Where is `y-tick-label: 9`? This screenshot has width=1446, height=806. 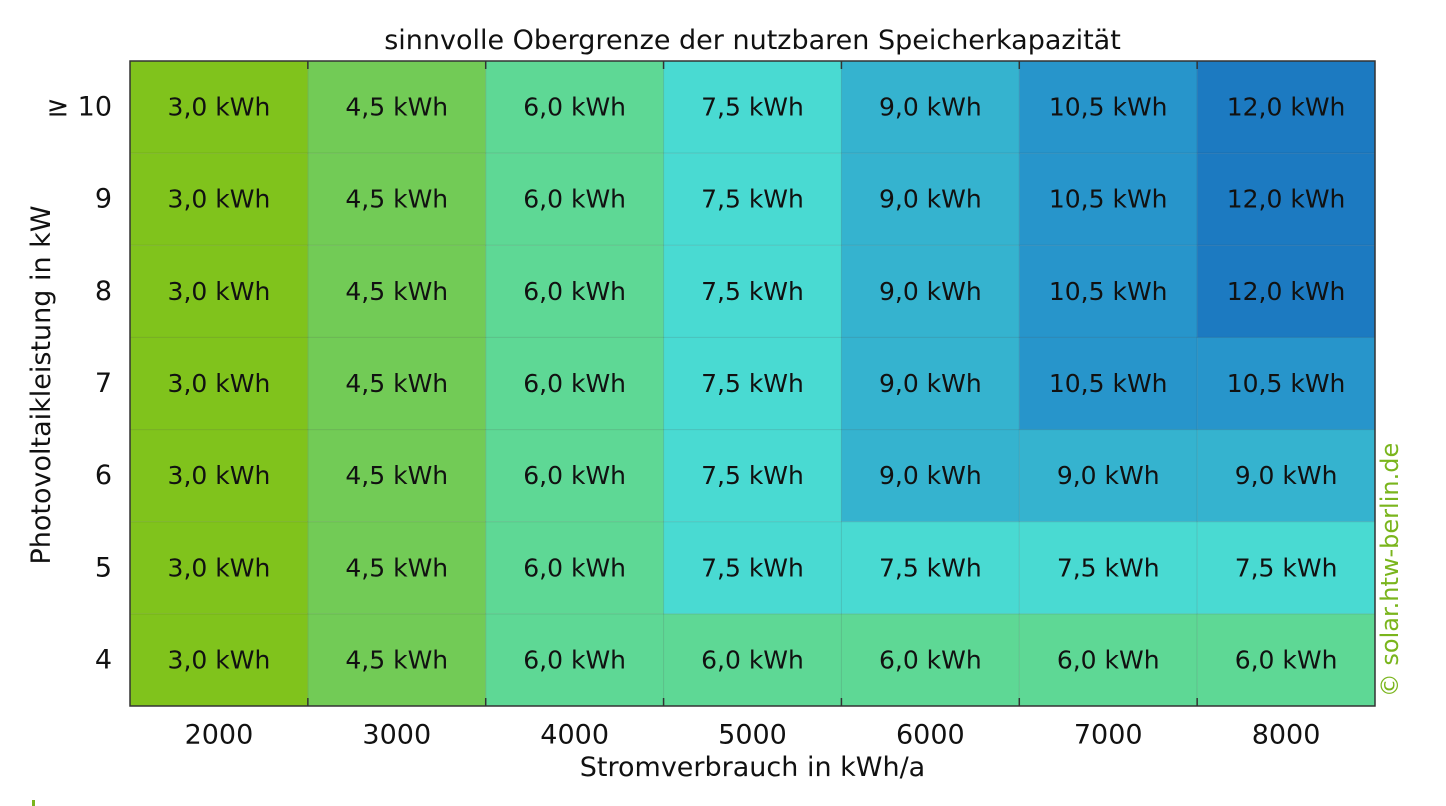
y-tick-label: 9 is located at coordinates (103, 199).